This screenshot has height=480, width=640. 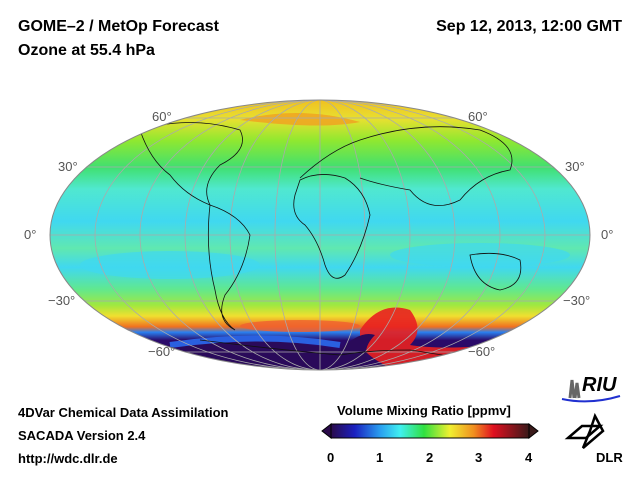 I want to click on lat-label-60n-right: 60°, so click(x=478, y=116).